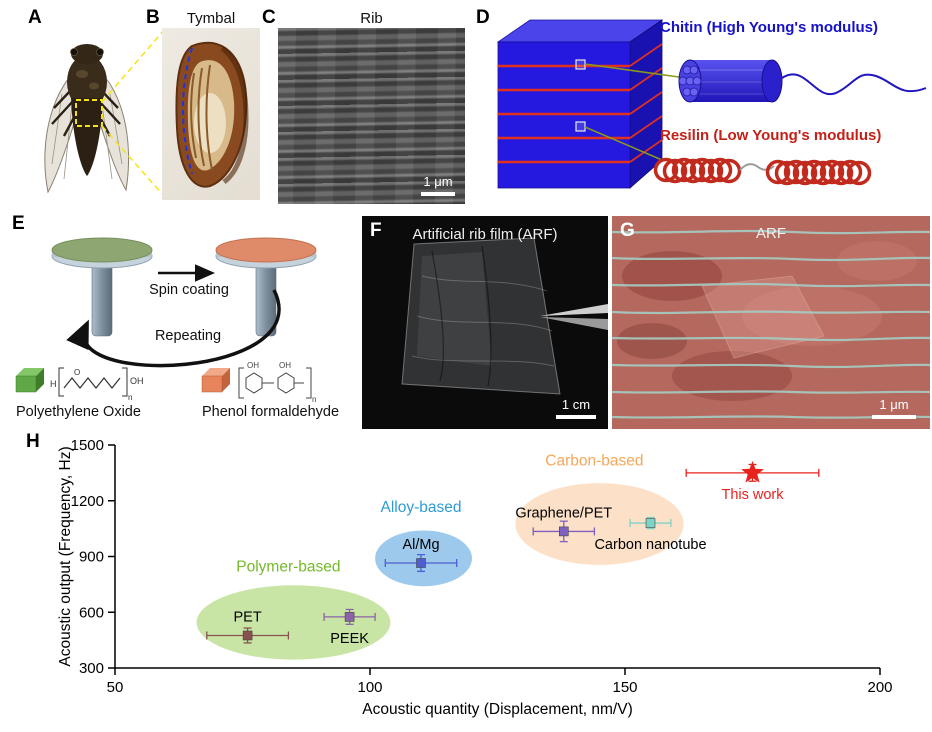  What do you see at coordinates (574, 323) in the screenshot?
I see `tweezers-lower` at bounding box center [574, 323].